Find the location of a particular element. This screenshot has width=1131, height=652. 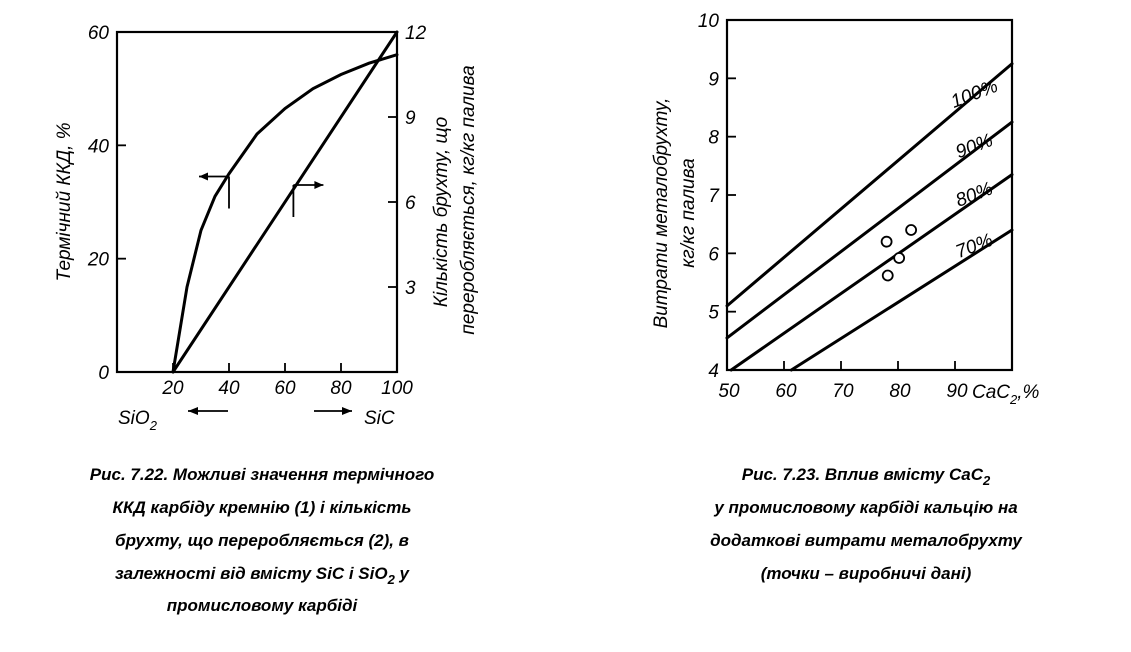

chart1-direction-sic: SiC is located at coordinates (354, 418).